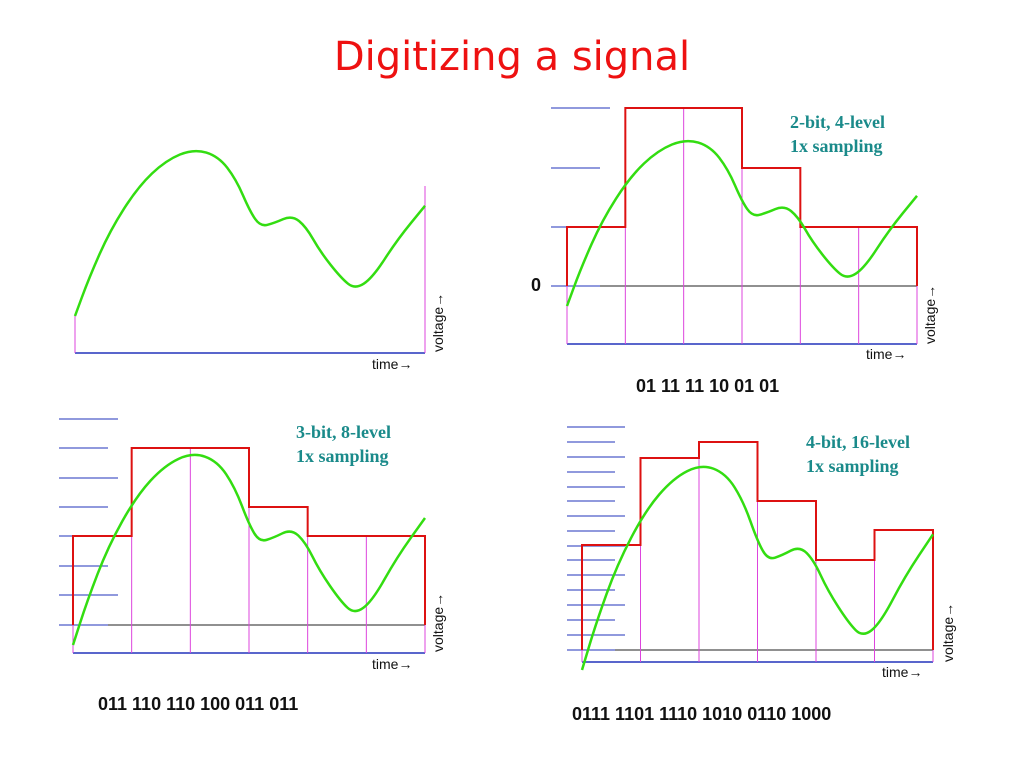 The height and width of the screenshot is (768, 1024). Describe the element at coordinates (343, 432) in the screenshot. I see `three-bit-caption-1: 3-bit, 8-level` at that location.